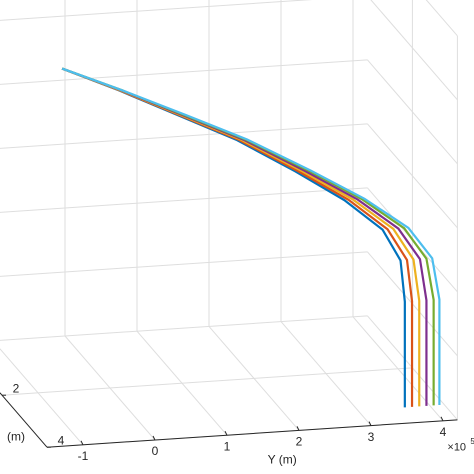  I want to click on axis-line, so click(252, 433).